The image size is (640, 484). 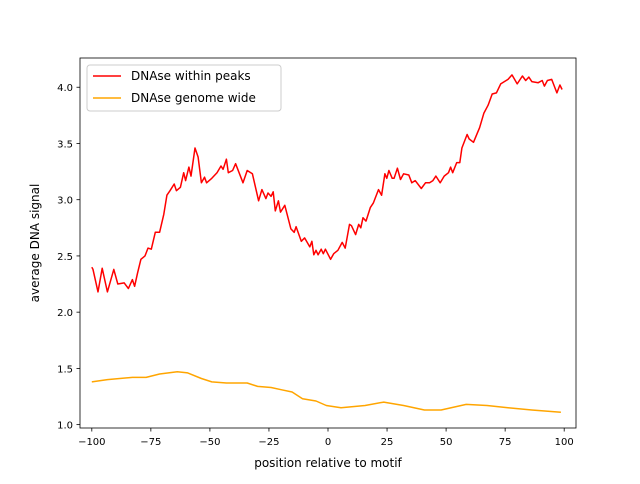 I want to click on x-tick-label: 100, so click(x=564, y=442).